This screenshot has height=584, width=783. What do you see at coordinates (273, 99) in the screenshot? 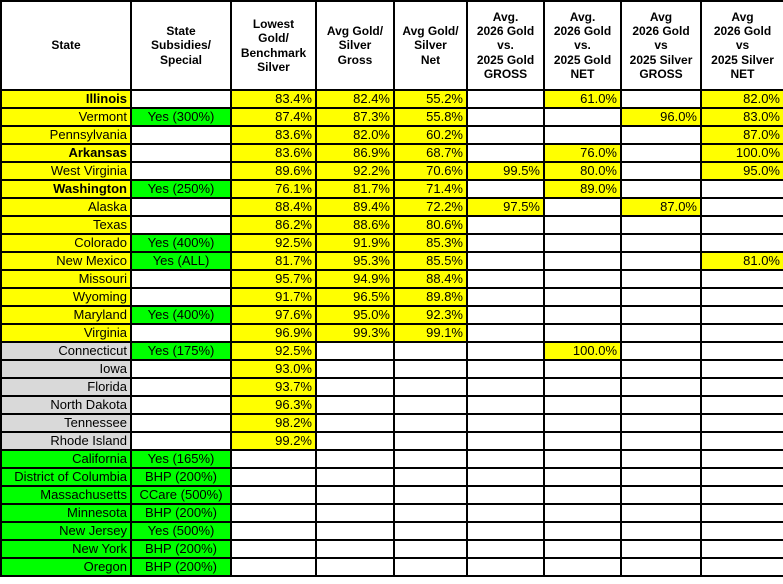
I see `value-cell-lowest_gold_benchmark_silver: 83.4%` at bounding box center [273, 99].